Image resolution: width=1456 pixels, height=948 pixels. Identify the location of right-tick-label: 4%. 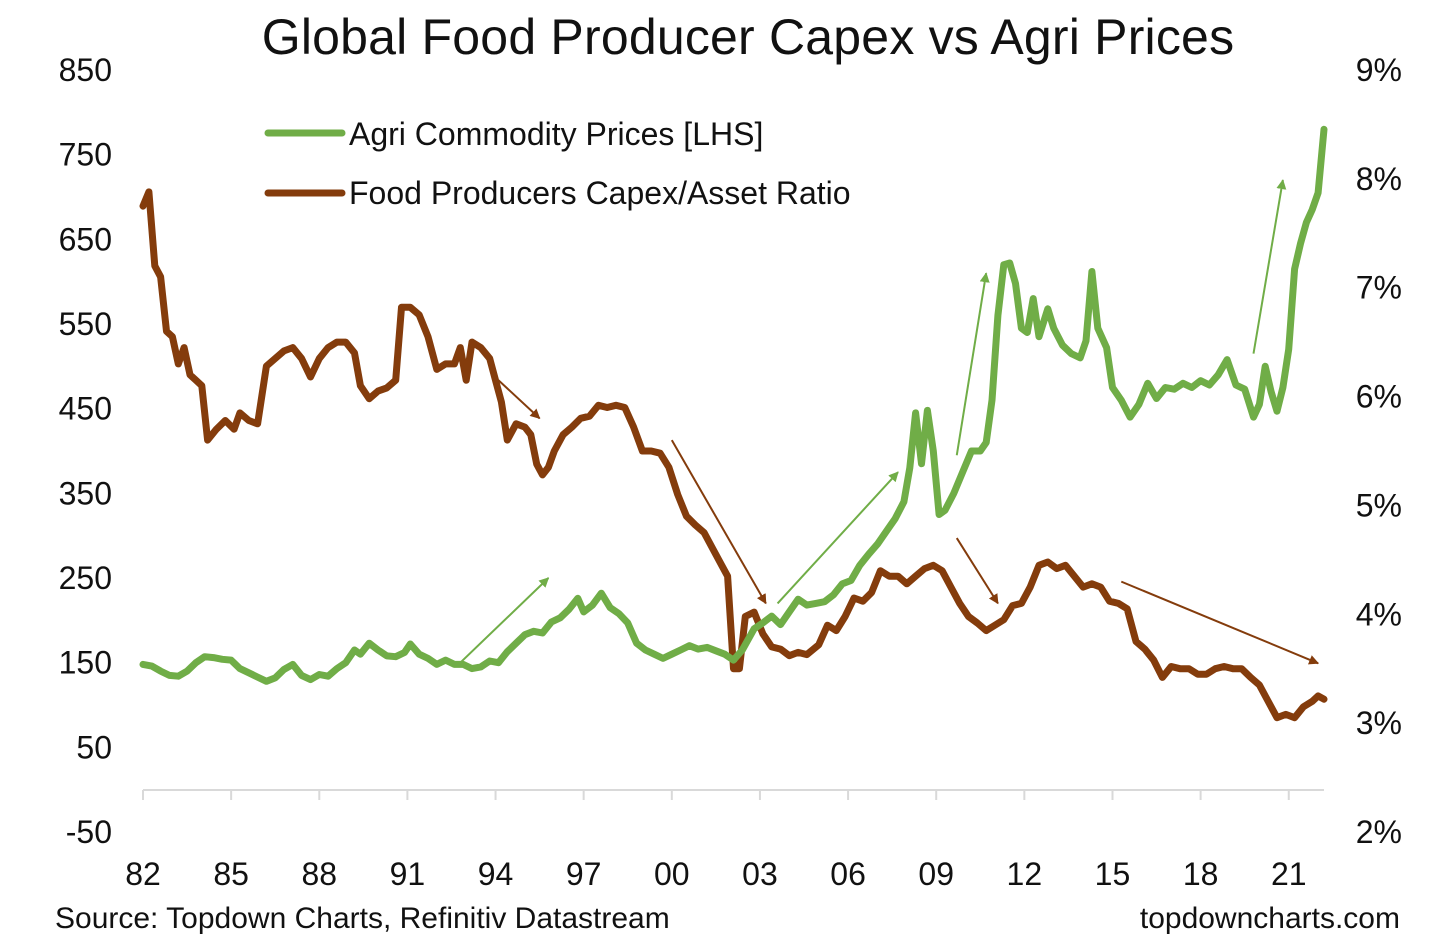
(1379, 614).